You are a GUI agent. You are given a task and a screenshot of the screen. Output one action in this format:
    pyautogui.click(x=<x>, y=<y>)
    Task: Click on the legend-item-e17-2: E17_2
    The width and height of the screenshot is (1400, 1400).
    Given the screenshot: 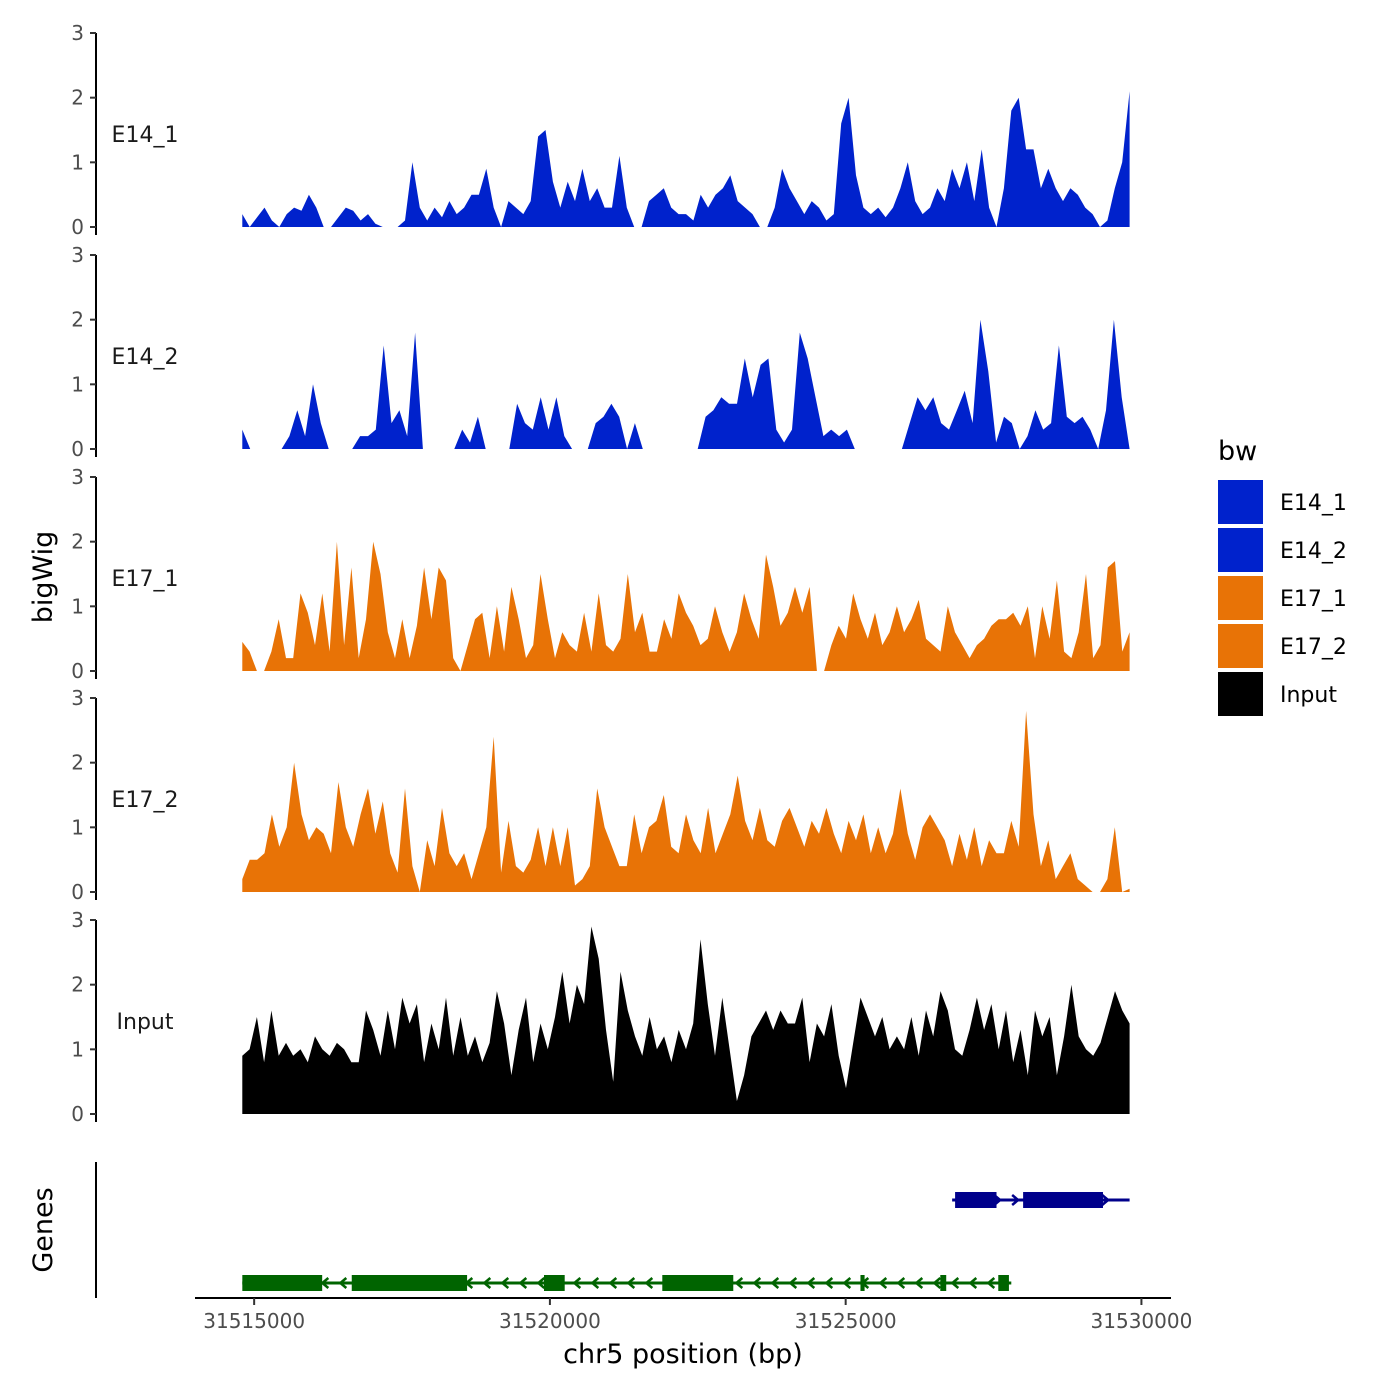 What is the action you would take?
    pyautogui.click(x=1282, y=646)
    